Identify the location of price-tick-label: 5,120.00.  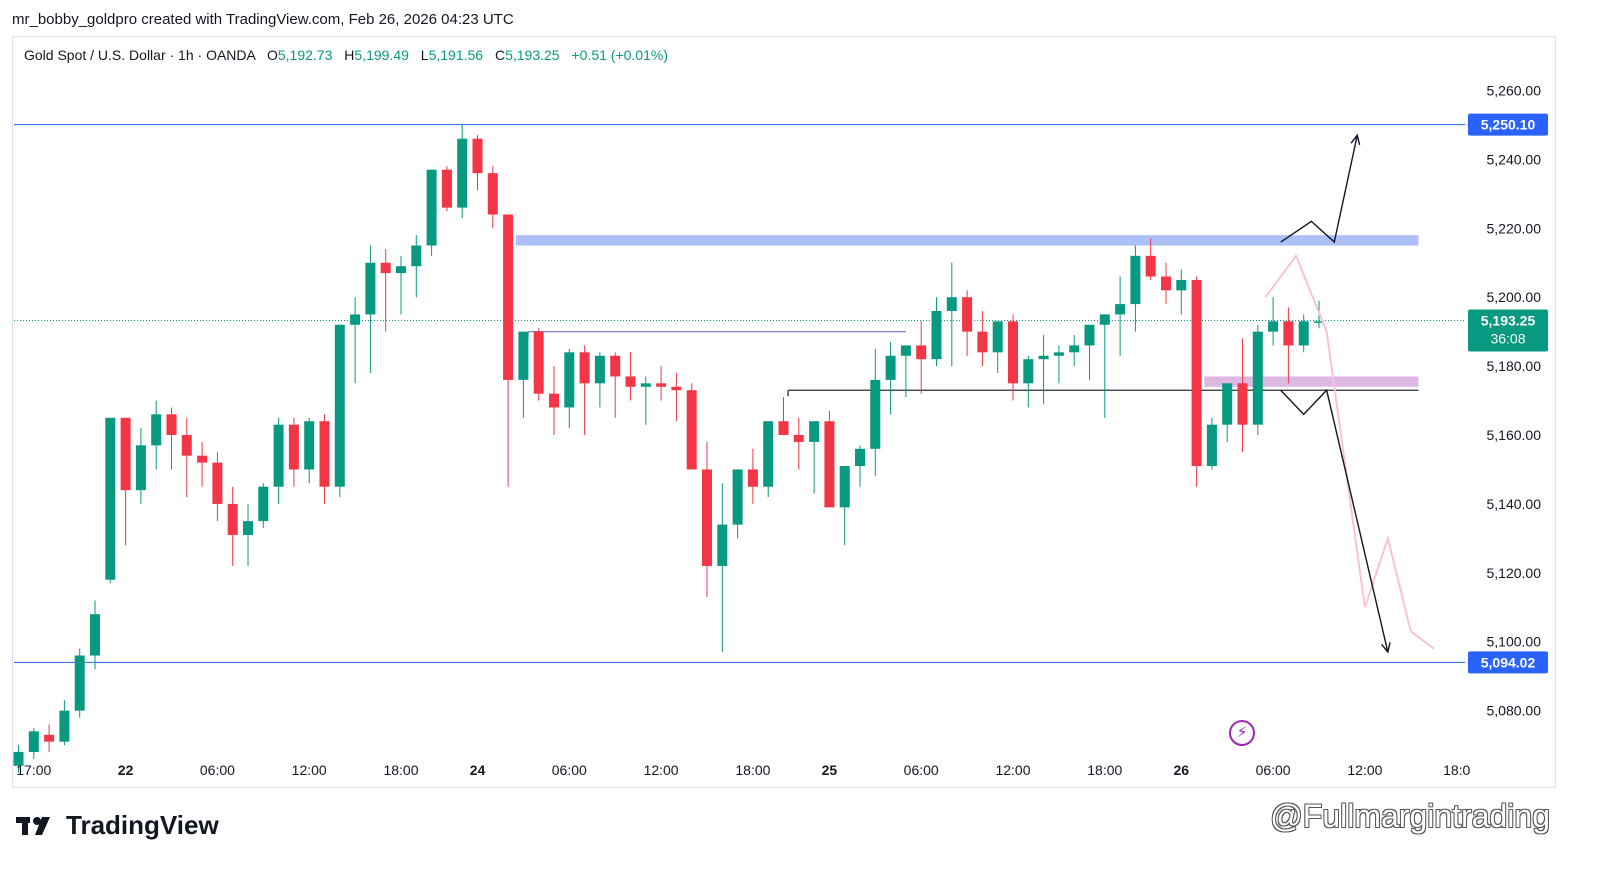
(1514, 573).